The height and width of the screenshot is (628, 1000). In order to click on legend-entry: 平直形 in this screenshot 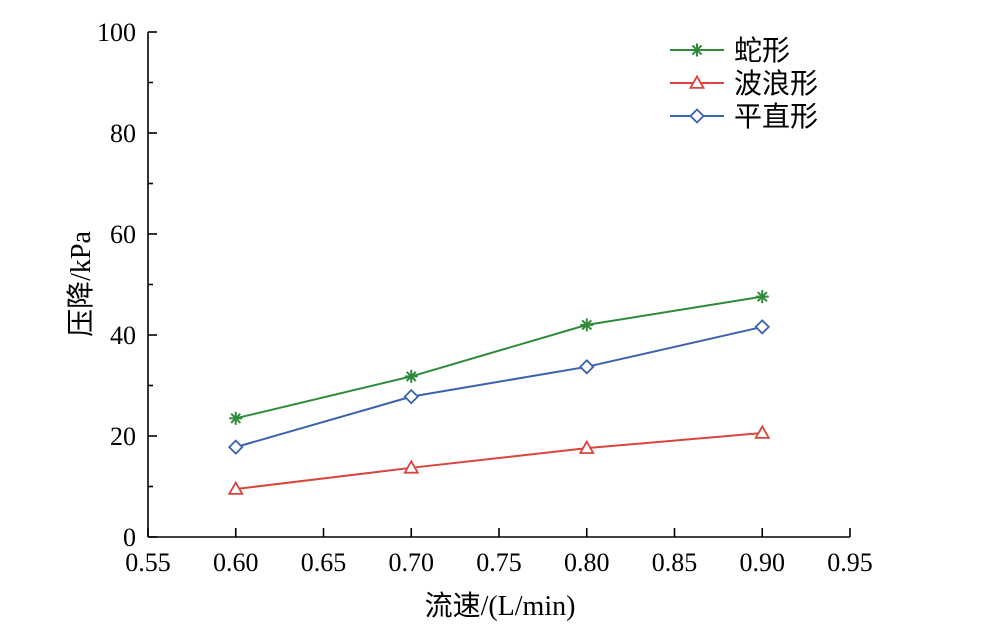, I will do `click(744, 117)`.